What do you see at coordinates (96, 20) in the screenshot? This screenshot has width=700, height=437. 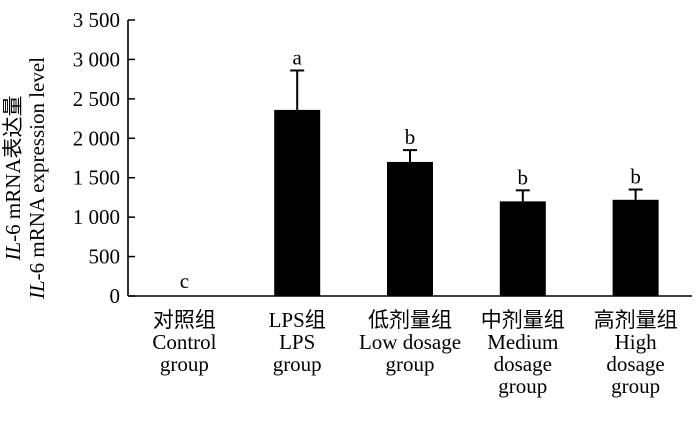 I see `y-tick-label: 3 500` at bounding box center [96, 20].